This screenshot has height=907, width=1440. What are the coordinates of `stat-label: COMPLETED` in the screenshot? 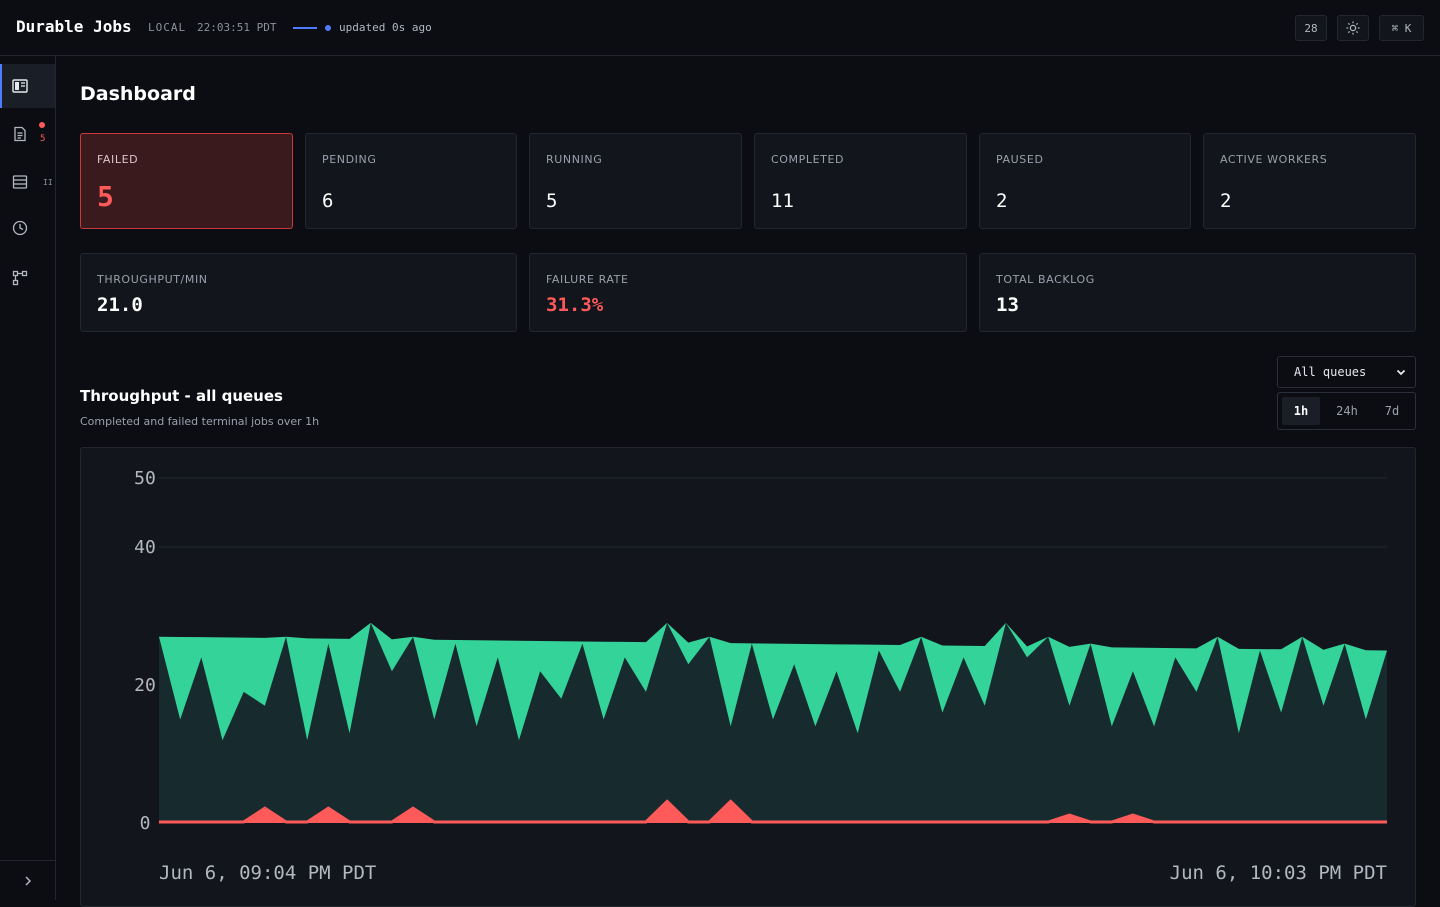 It's located at (808, 159).